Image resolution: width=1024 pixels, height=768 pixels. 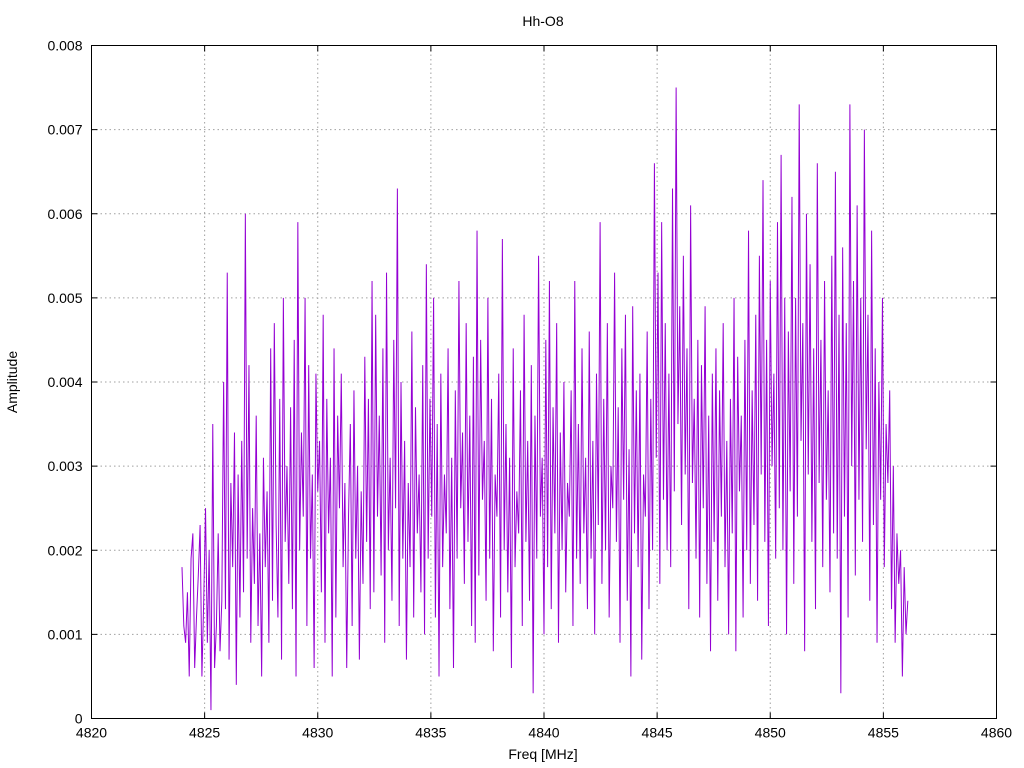 What do you see at coordinates (542, 754) in the screenshot?
I see `x-axis-label: Freq [MHz]` at bounding box center [542, 754].